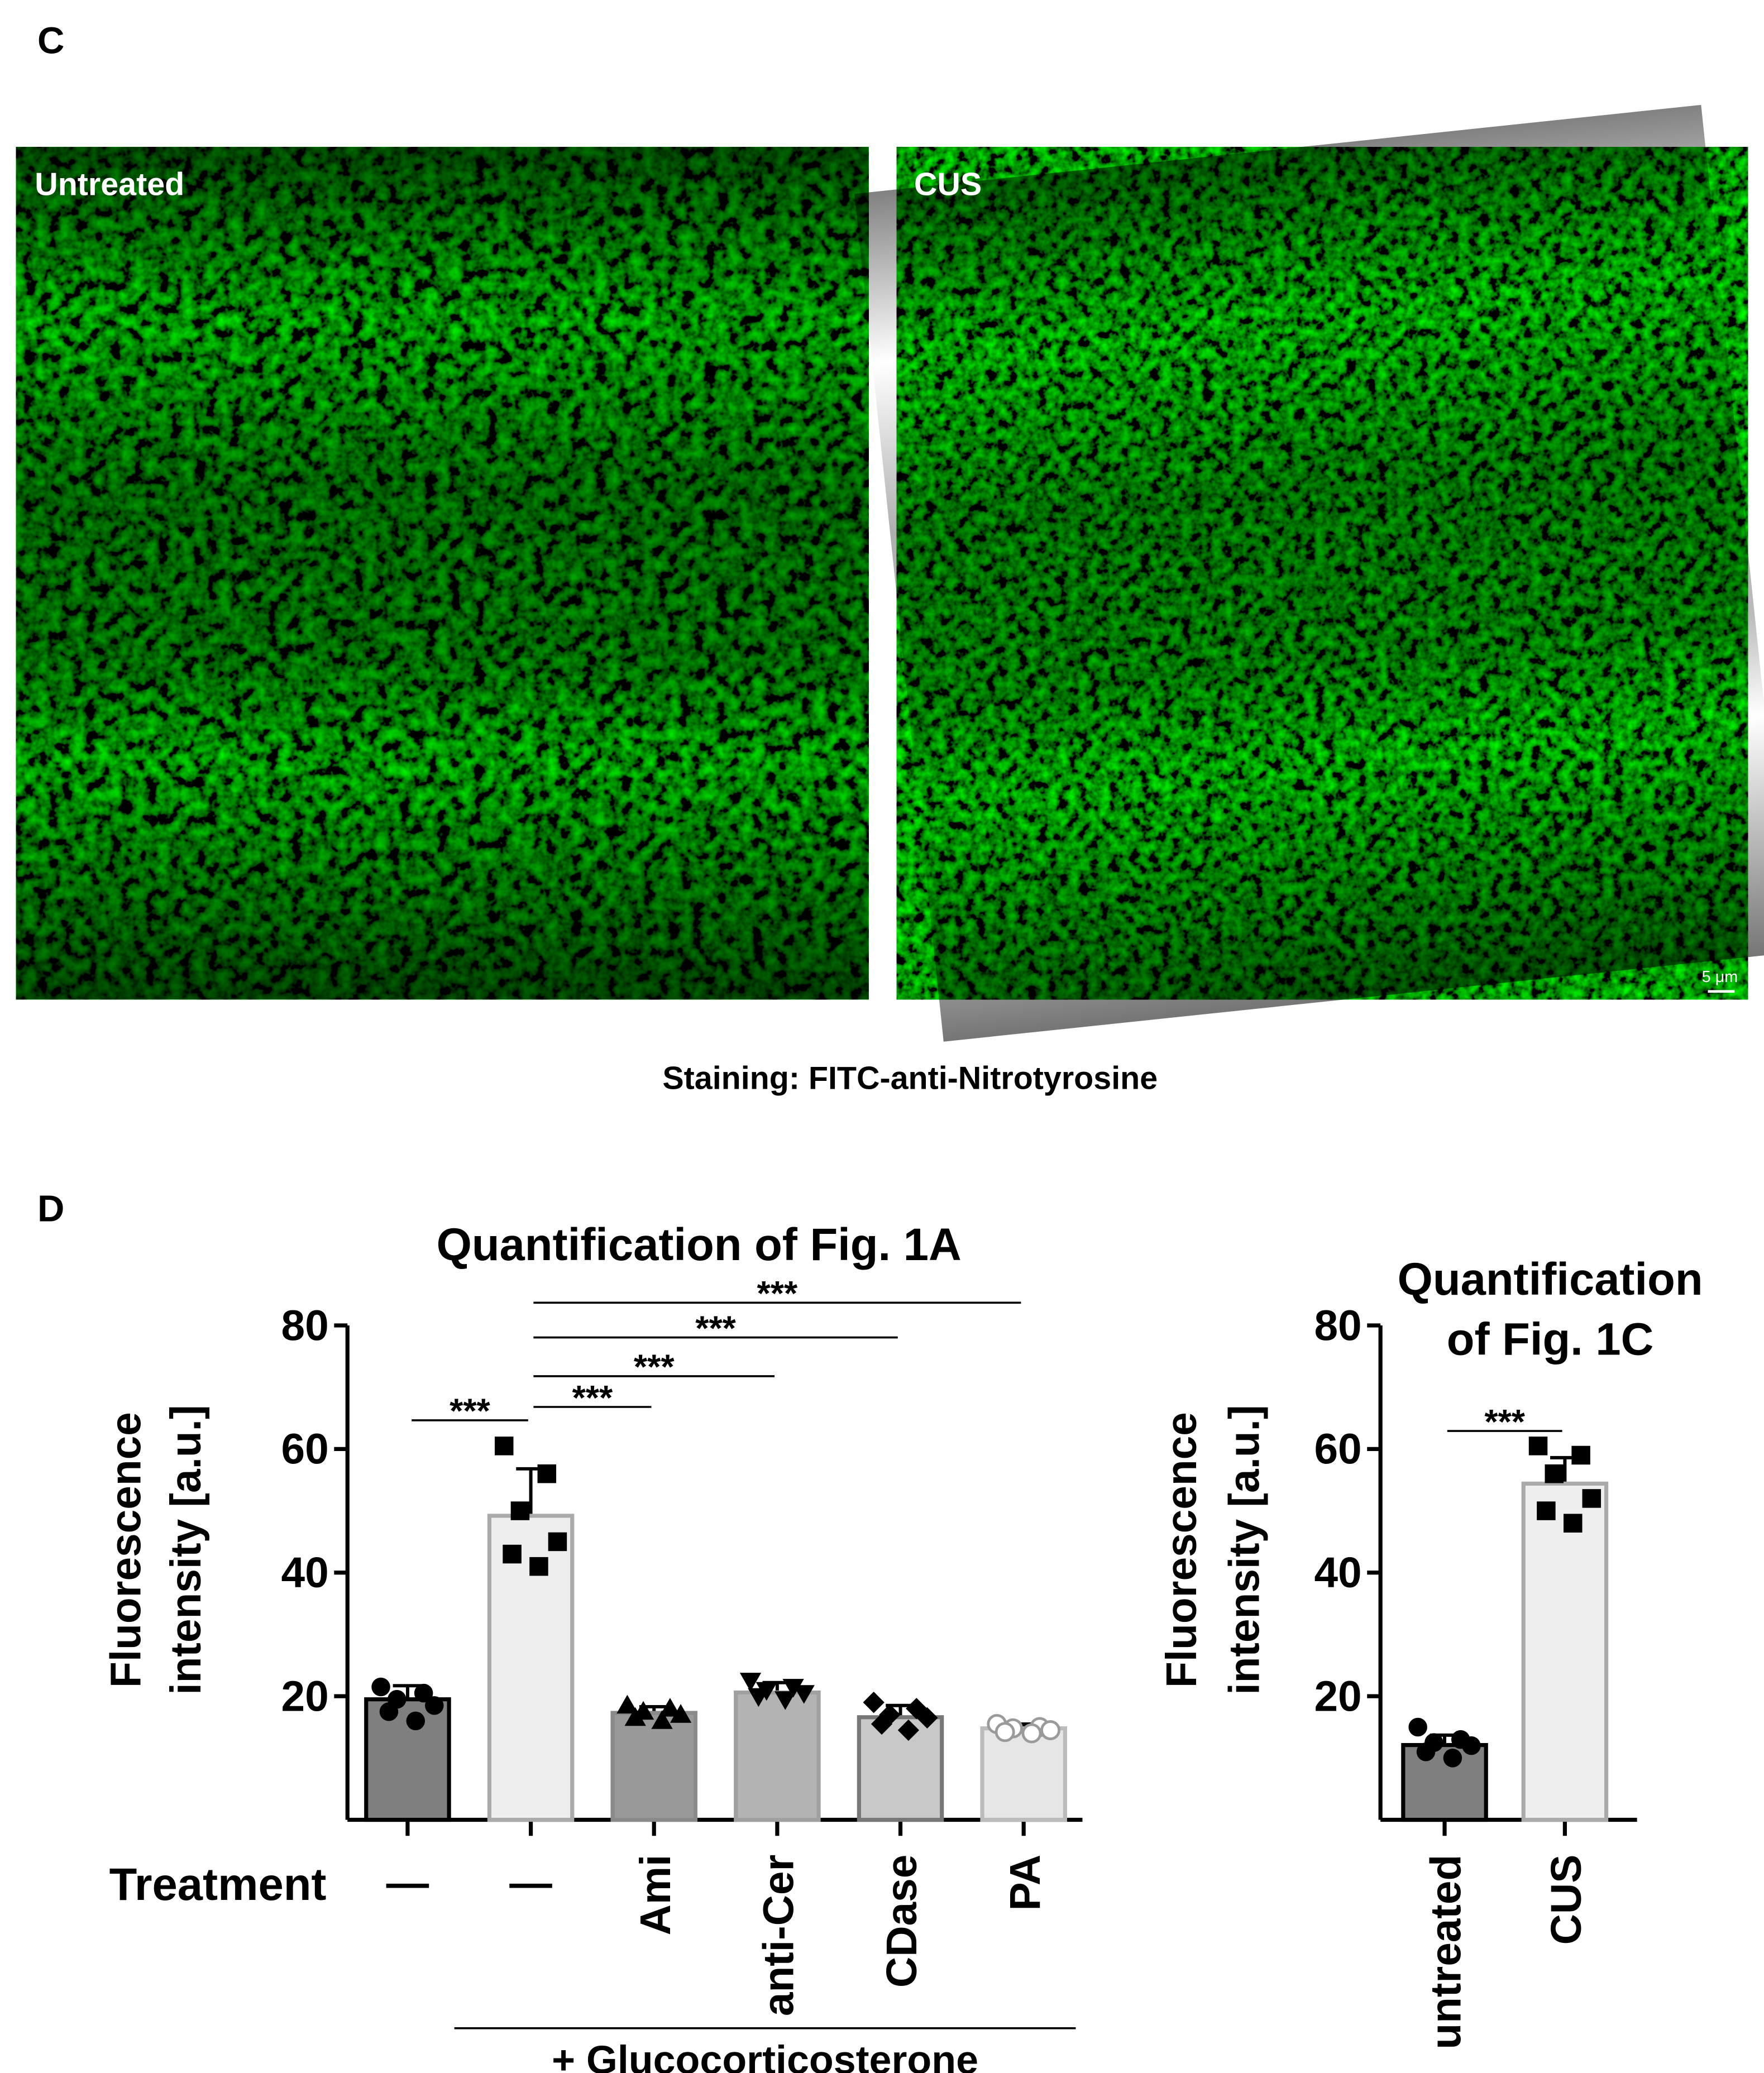  I want to click on x-tick-label: CUS, so click(1566, 1900).